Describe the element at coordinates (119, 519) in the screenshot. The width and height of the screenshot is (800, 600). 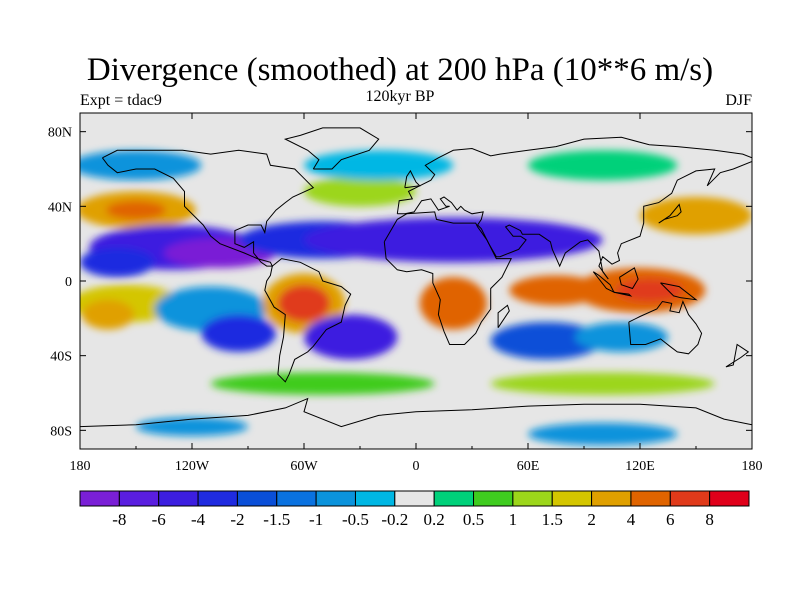
I see `colorbar-label: -8` at that location.